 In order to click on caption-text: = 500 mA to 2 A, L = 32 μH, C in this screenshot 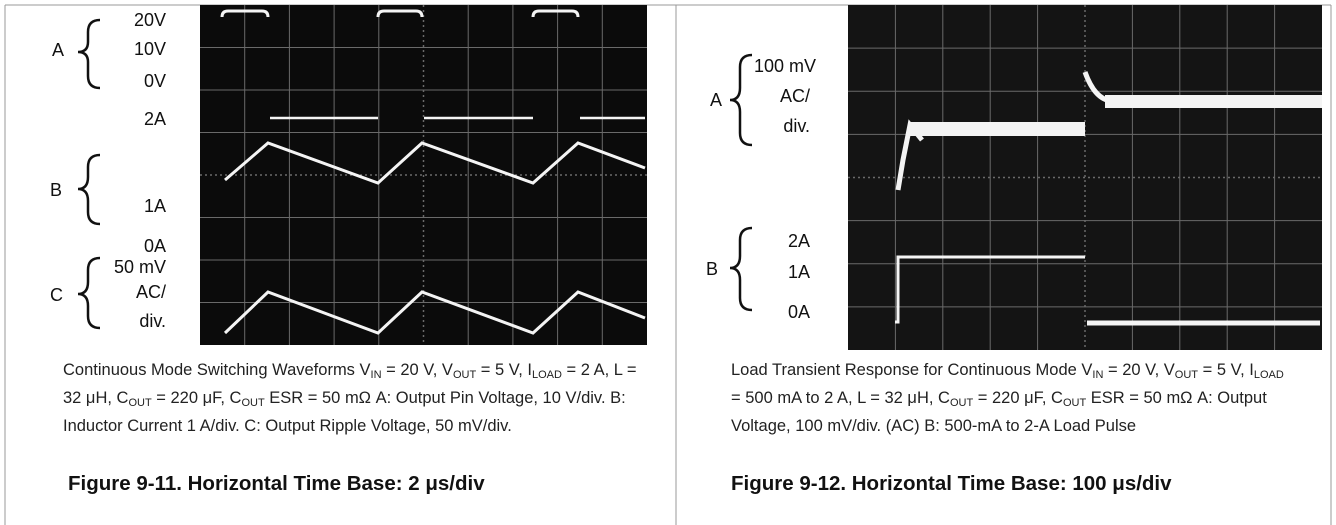, I will do `click(840, 398)`.